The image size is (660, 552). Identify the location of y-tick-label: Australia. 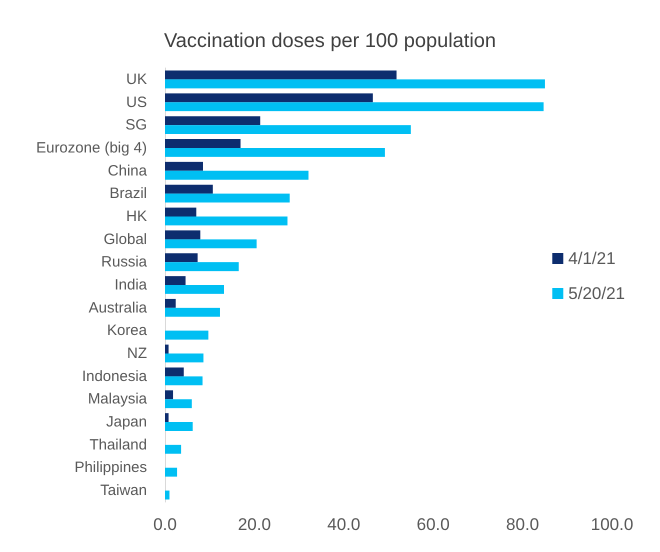
(118, 307).